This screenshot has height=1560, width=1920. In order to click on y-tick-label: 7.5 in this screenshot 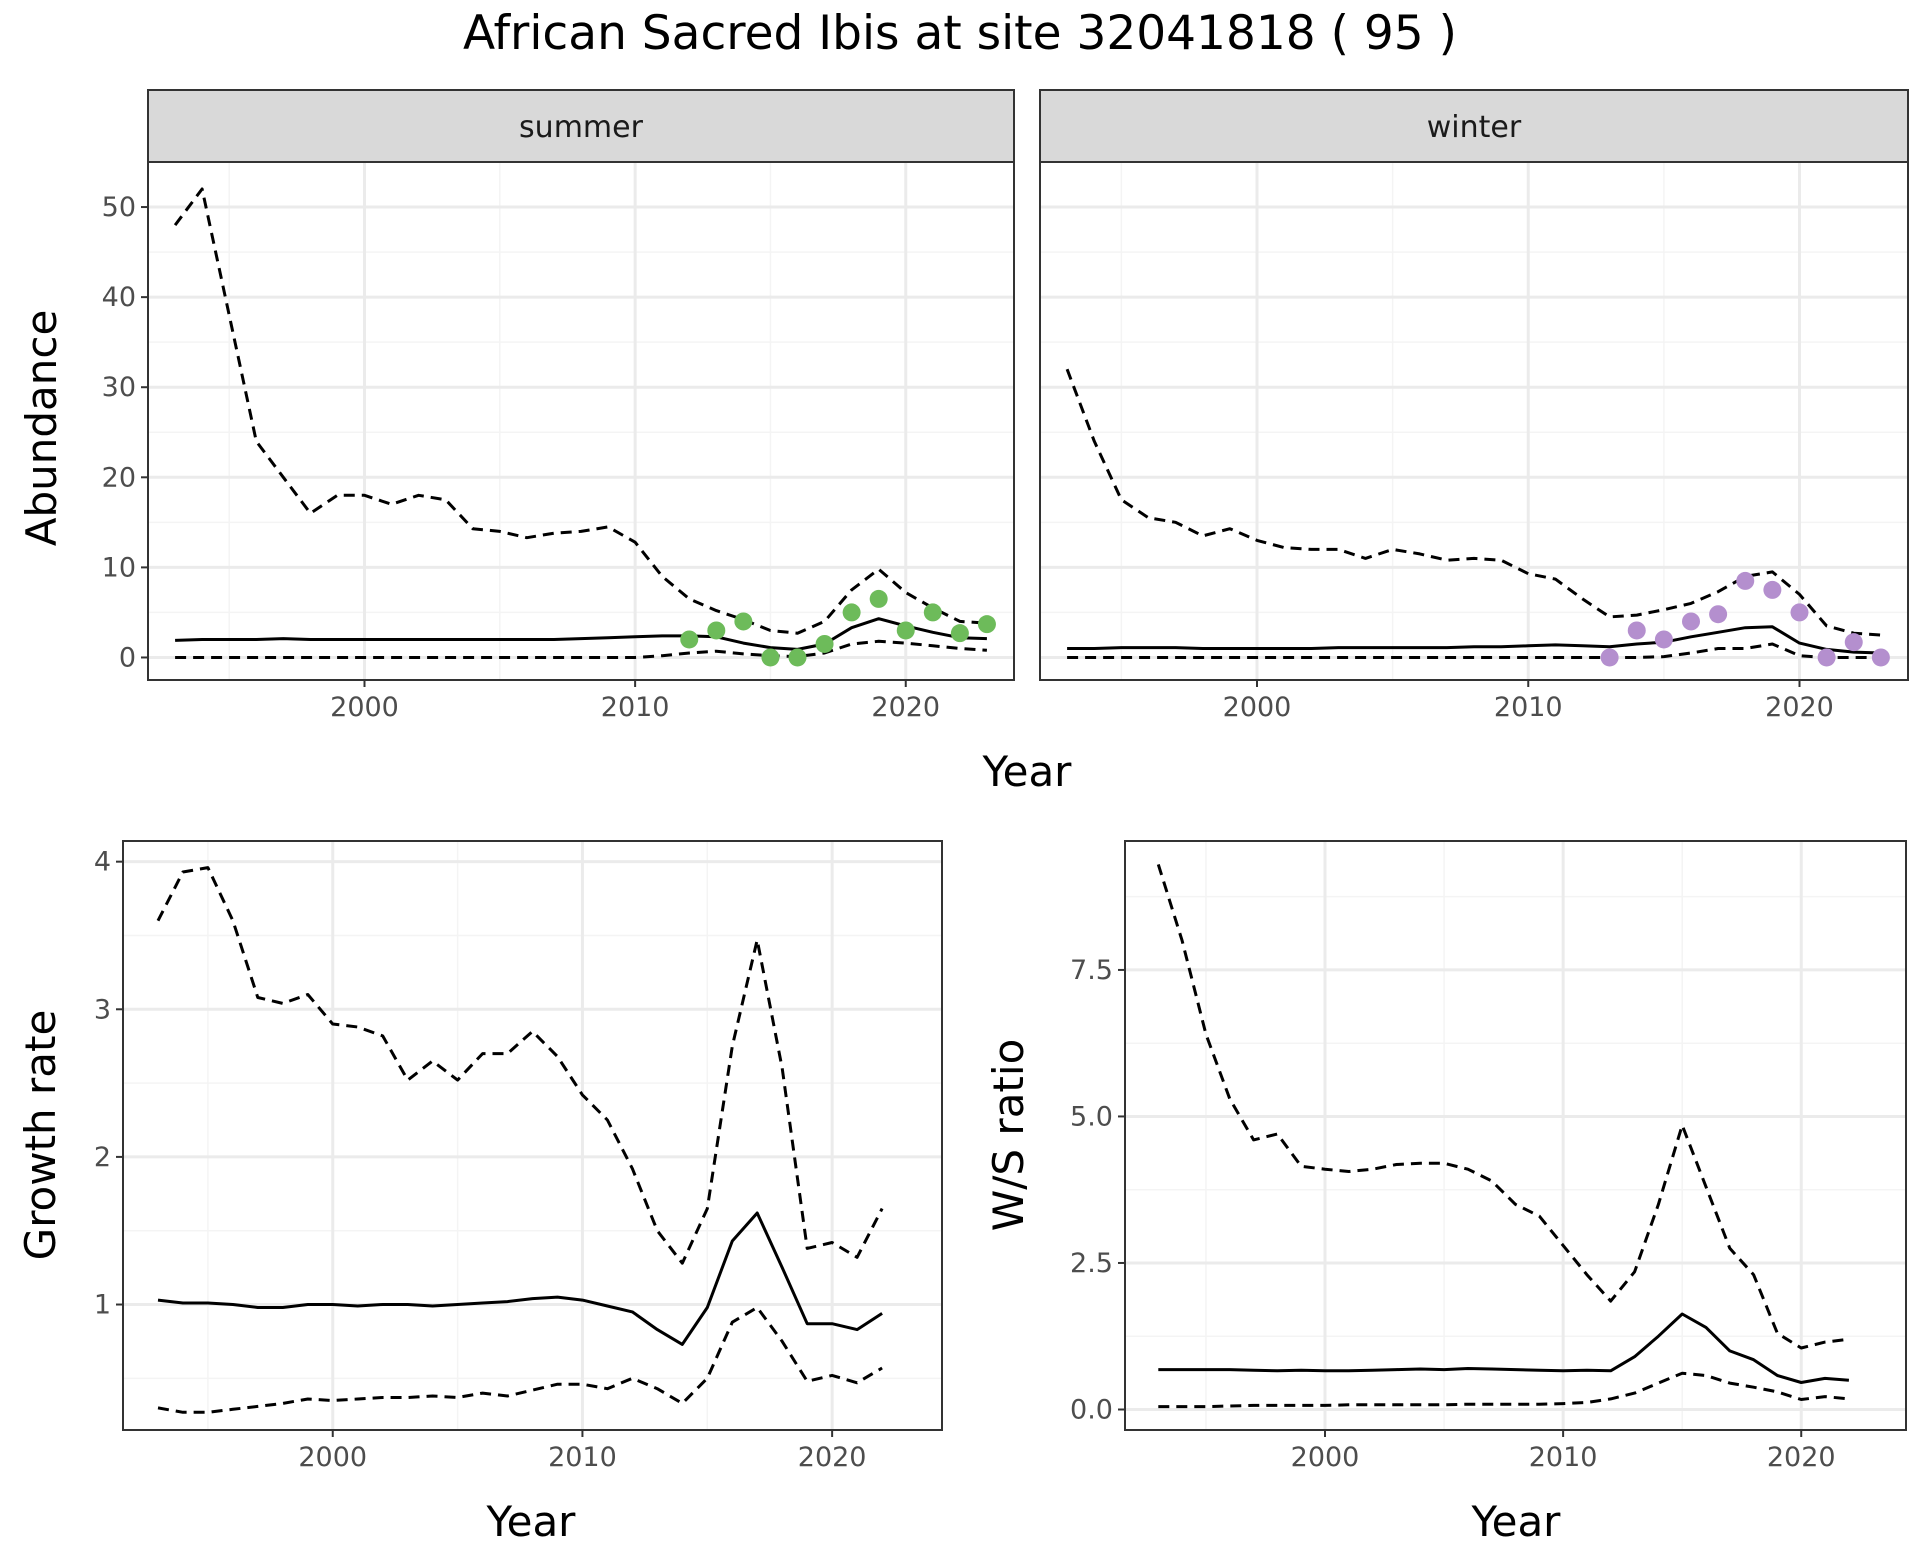, I will do `click(1091, 970)`.